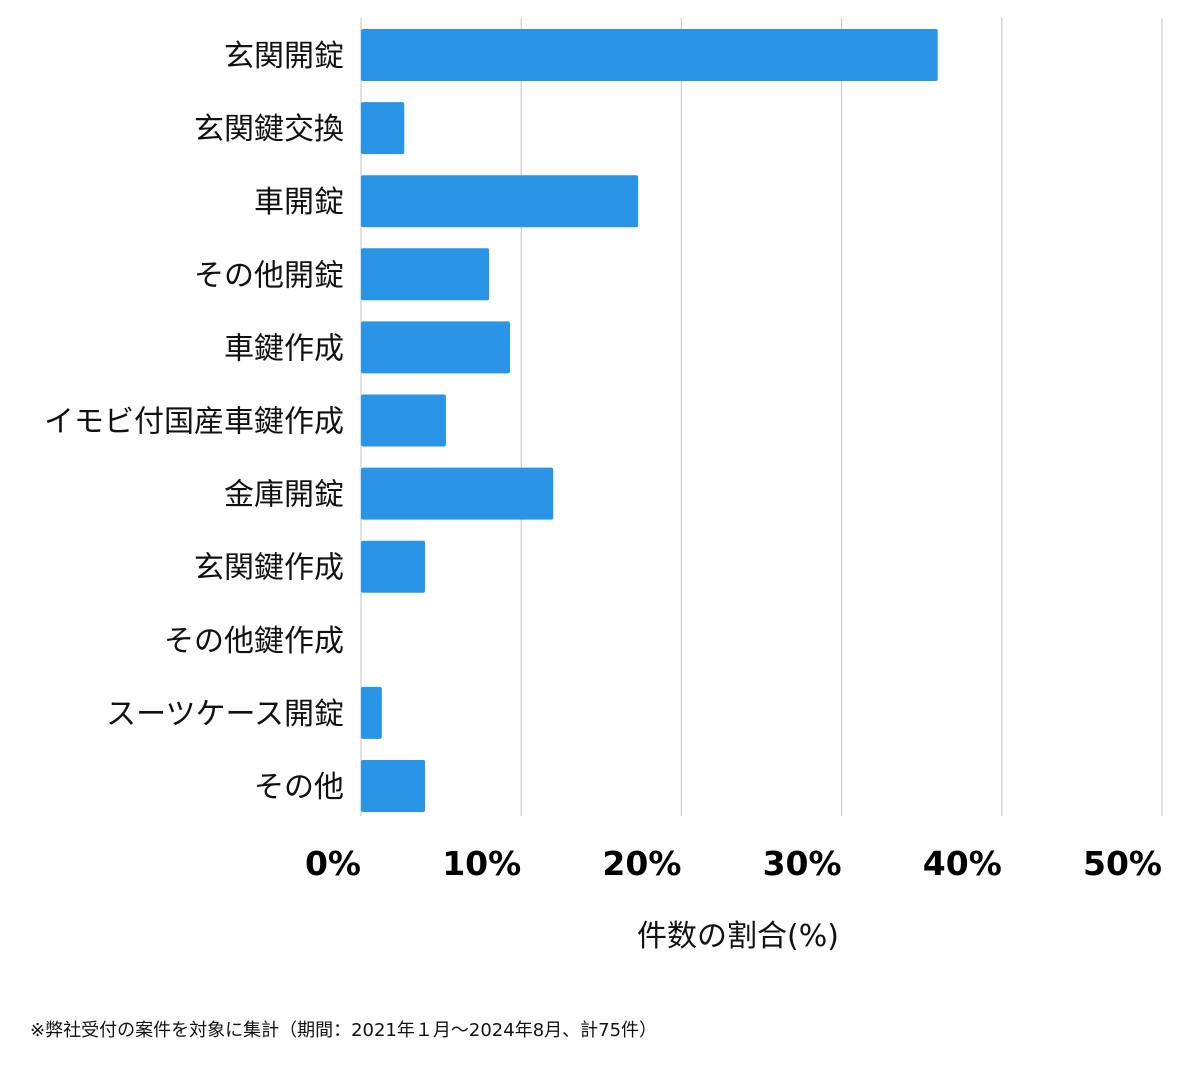 The image size is (1200, 1069). What do you see at coordinates (269, 275) in the screenshot?
I see `category-label-3: その他開錠` at bounding box center [269, 275].